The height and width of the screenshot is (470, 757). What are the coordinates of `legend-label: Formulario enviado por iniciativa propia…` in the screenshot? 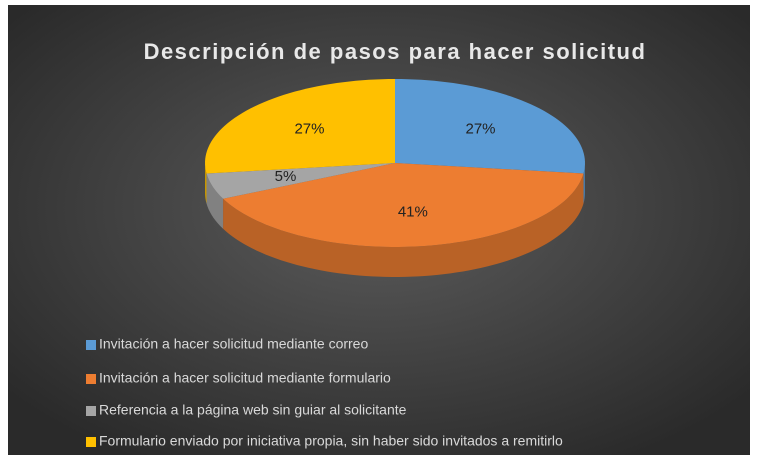 It's located at (331, 441).